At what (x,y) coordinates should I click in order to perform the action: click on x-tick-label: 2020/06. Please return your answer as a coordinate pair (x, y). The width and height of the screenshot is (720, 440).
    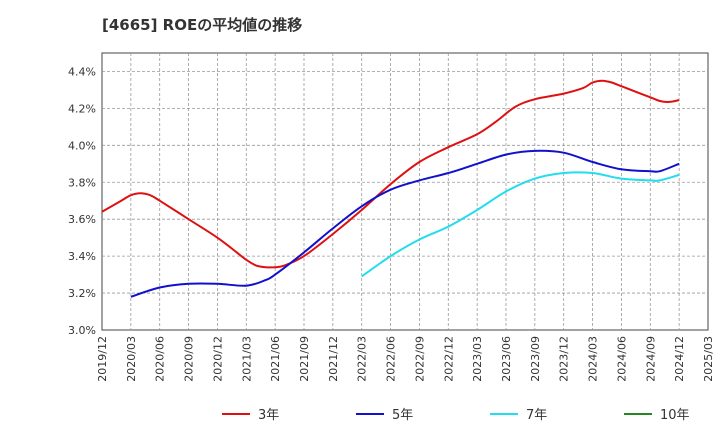
    Looking at the image, I should click on (160, 359).